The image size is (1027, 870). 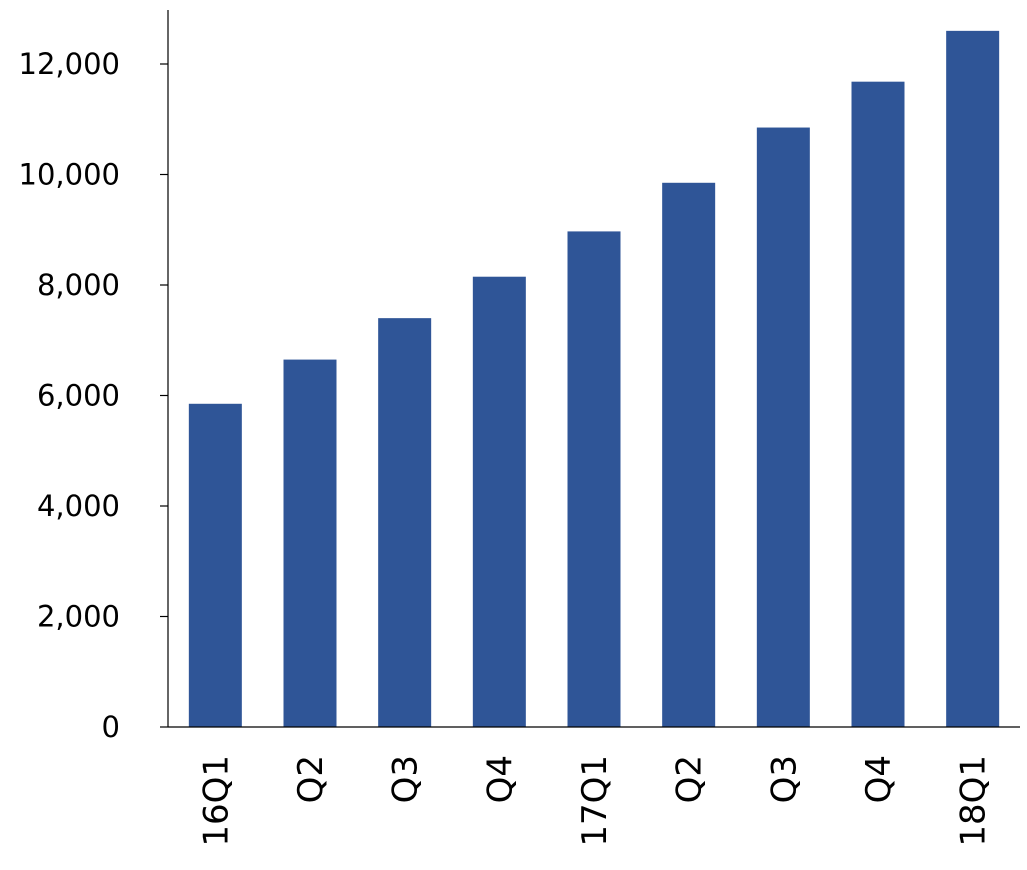 What do you see at coordinates (94, 377) in the screenshot?
I see `y-axis: 0 2,000 4,000 6,000 8,000 10,000 12,000` at bounding box center [94, 377].